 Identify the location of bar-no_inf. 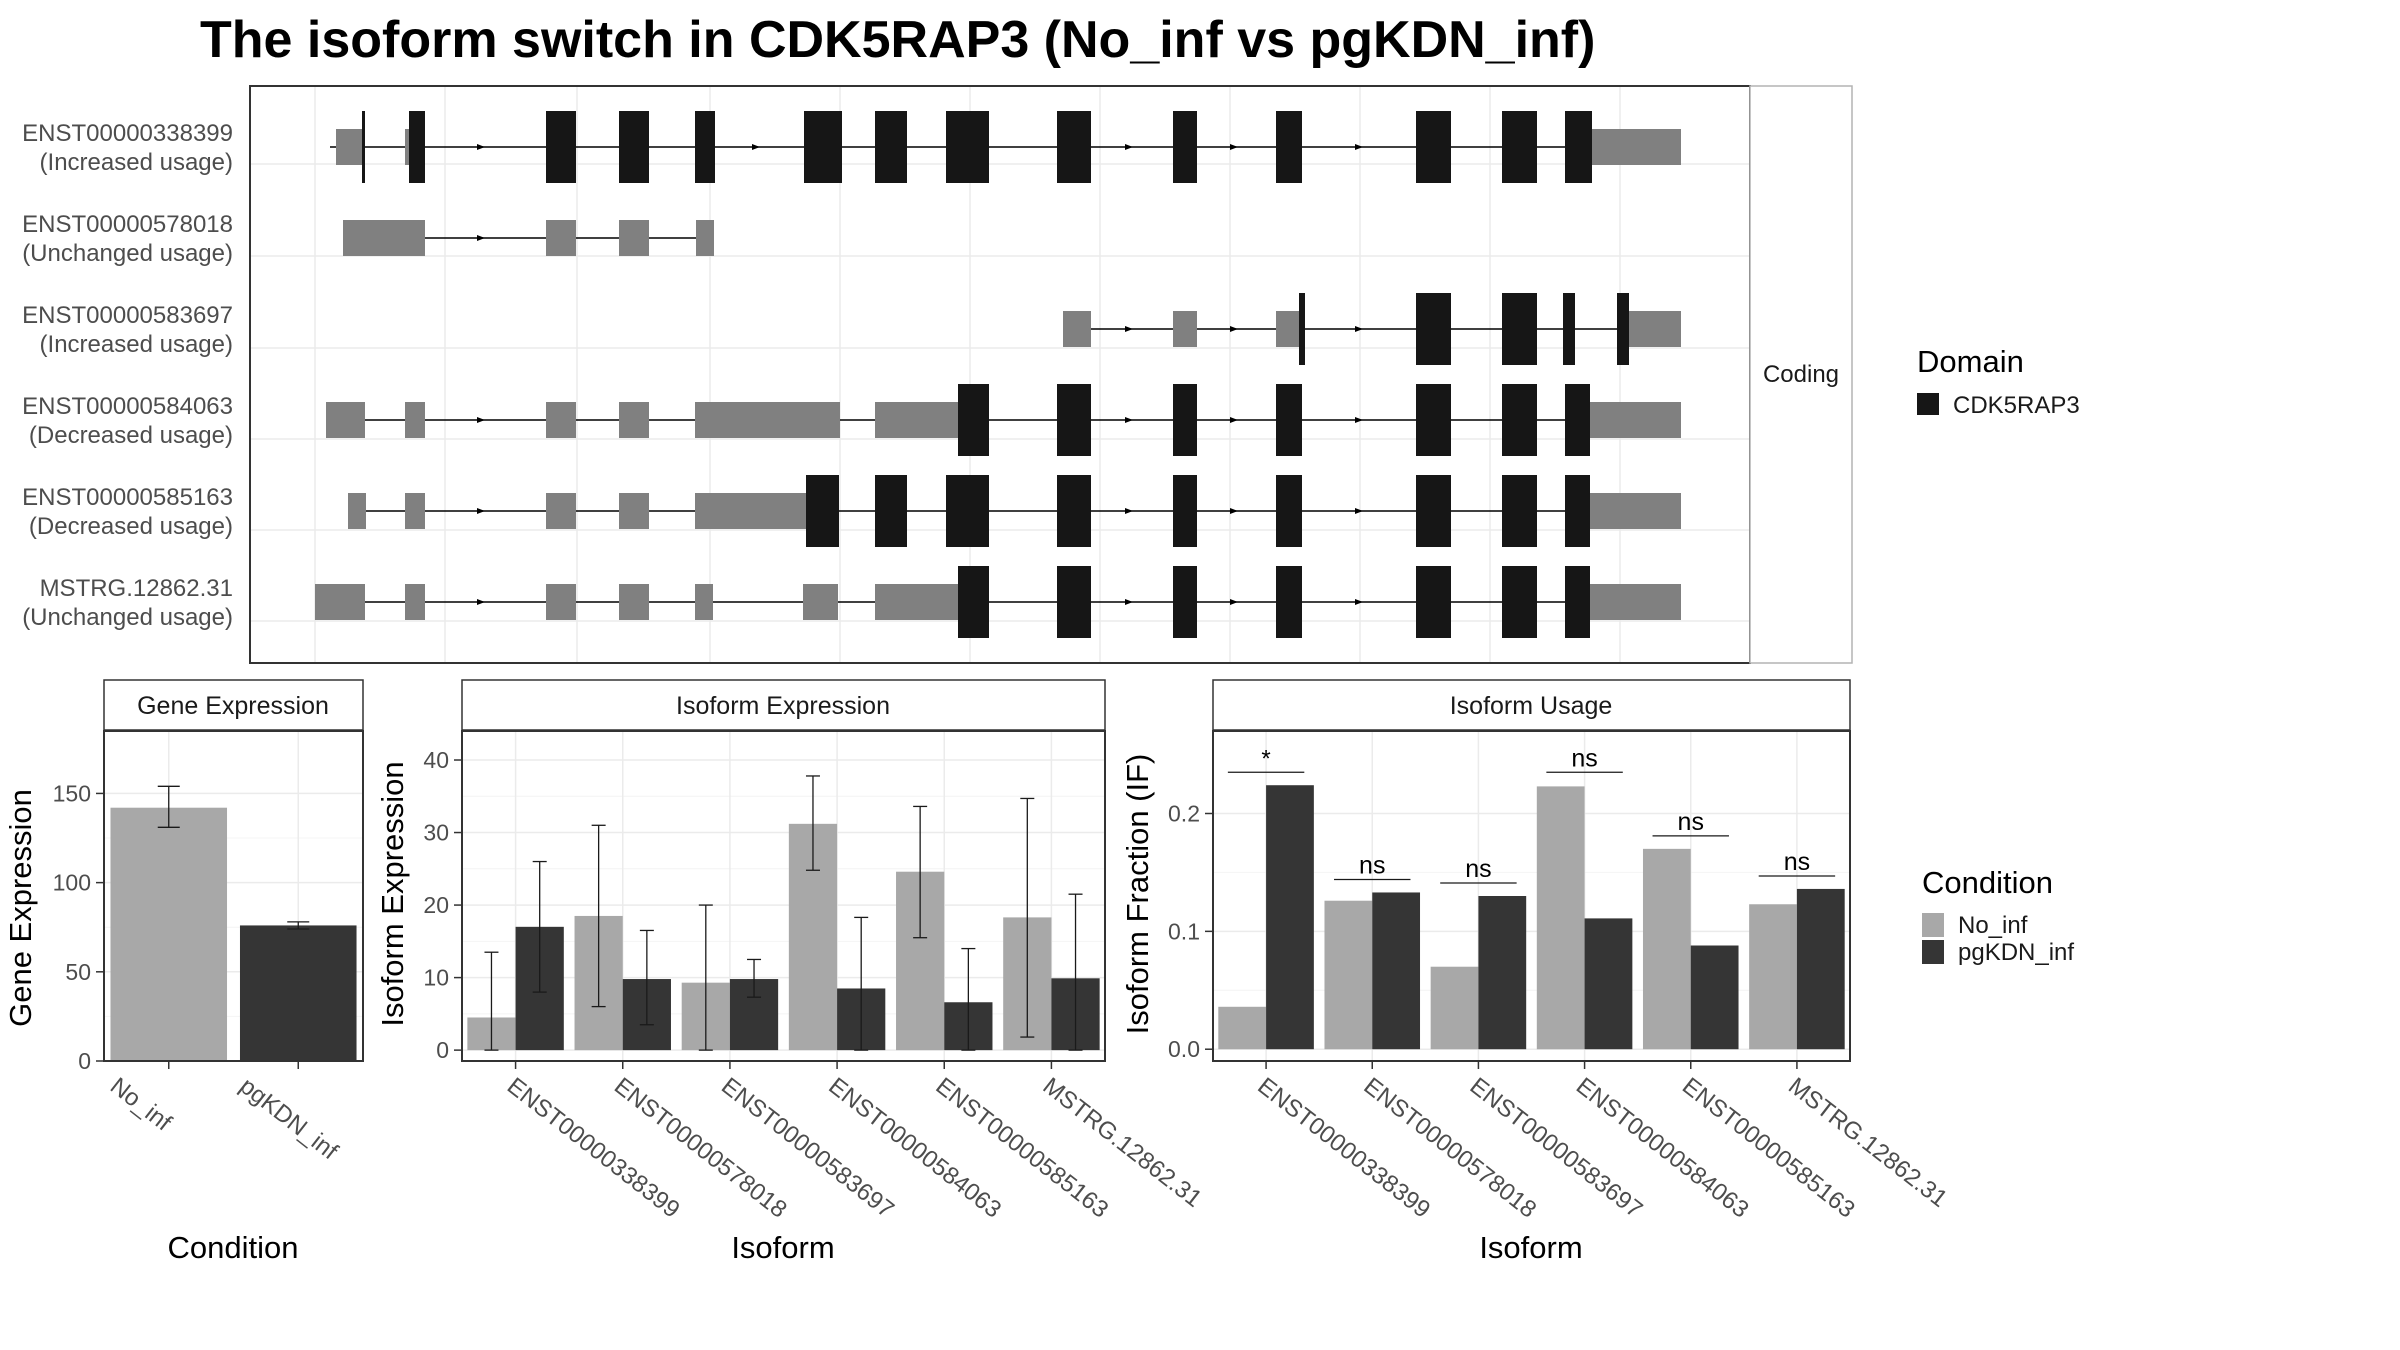
(169, 934).